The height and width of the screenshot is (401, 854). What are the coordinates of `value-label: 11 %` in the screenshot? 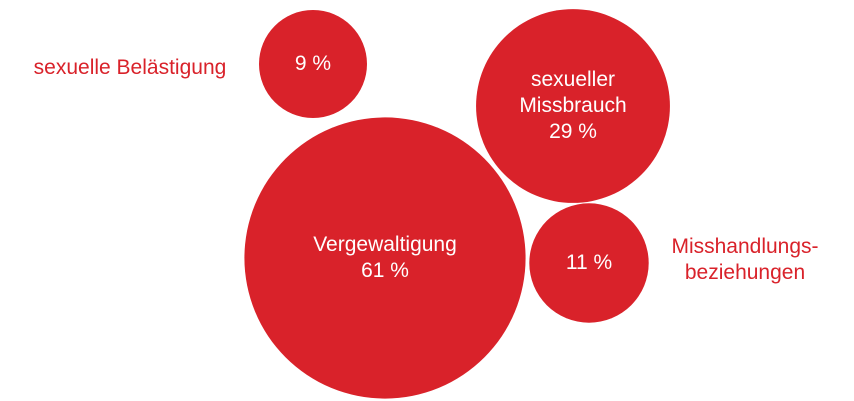 It's located at (589, 262).